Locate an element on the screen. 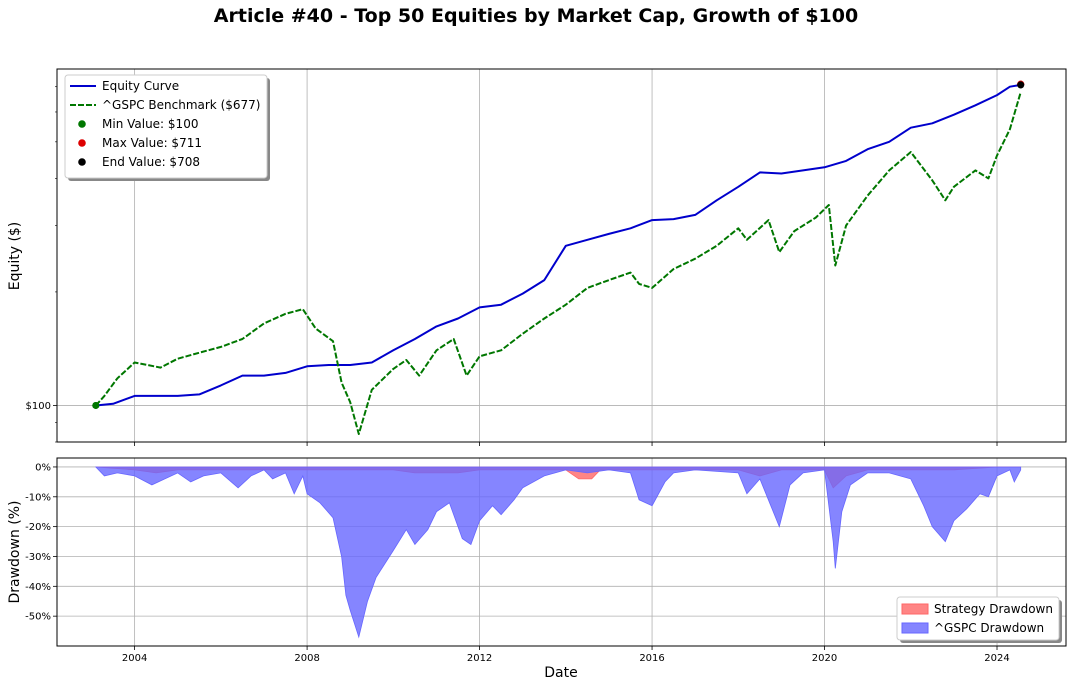 The height and width of the screenshot is (687, 1072). y-tick-label: -30% is located at coordinates (38, 557).